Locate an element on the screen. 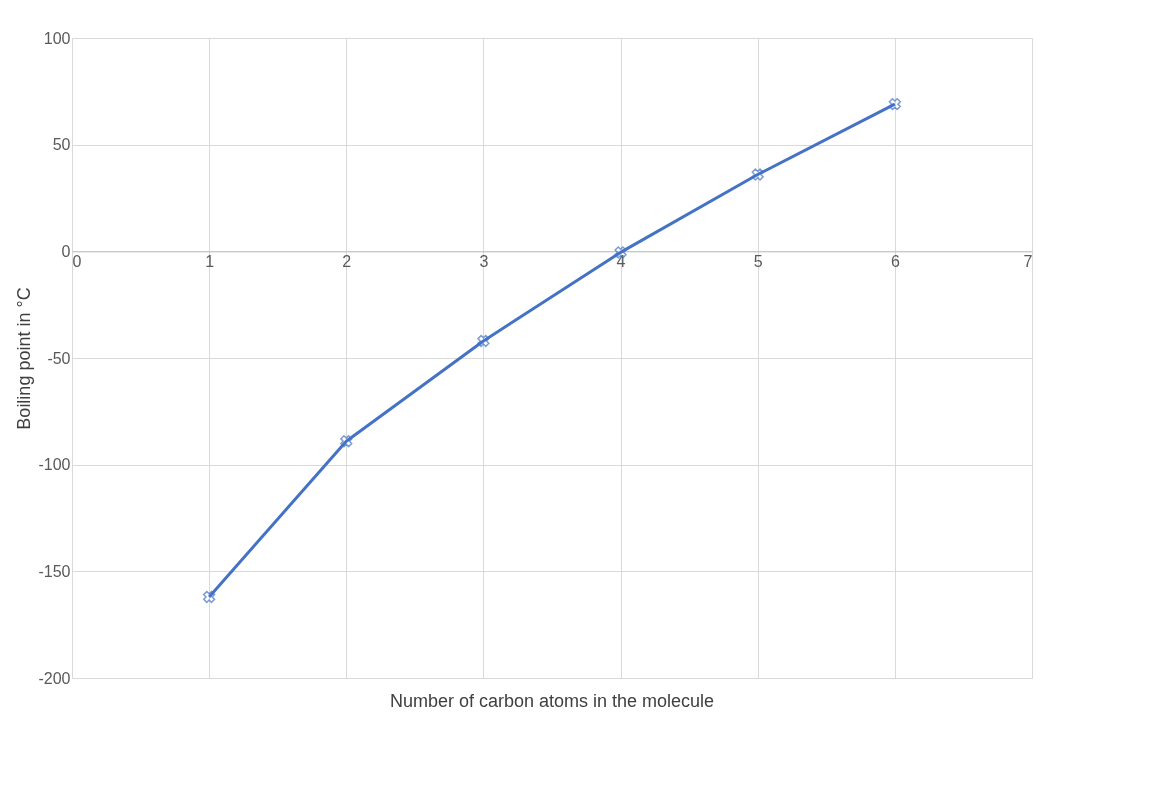 This screenshot has width=1173, height=803. x-tick-label: 2 is located at coordinates (347, 261).